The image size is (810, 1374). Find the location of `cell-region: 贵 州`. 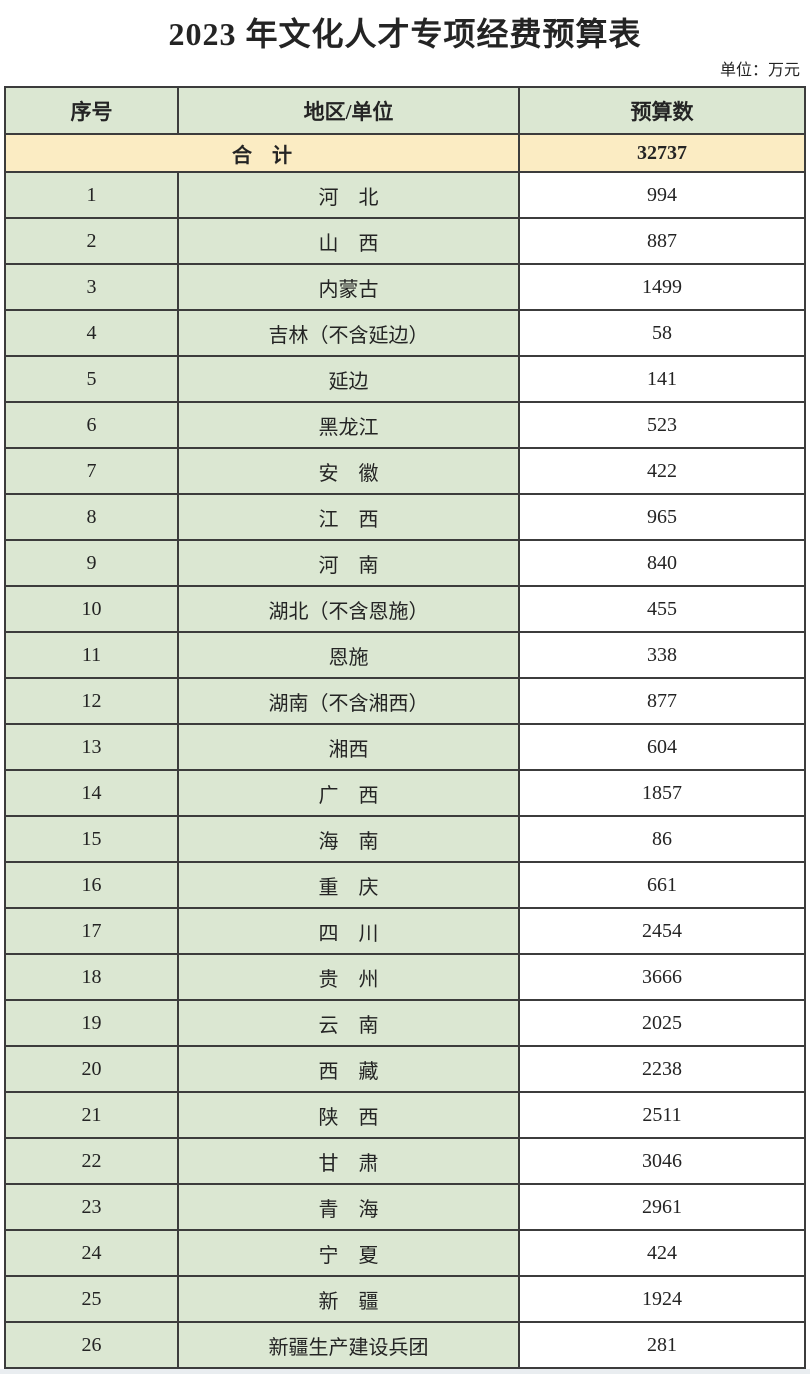

cell-region: 贵 州 is located at coordinates (348, 977).